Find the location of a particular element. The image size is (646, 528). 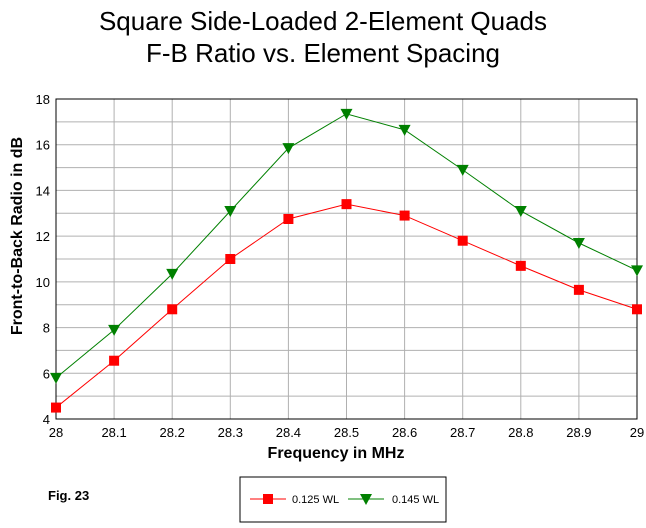

y-axis: 4 6 8 10 12 14 16 18 is located at coordinates (43, 259).